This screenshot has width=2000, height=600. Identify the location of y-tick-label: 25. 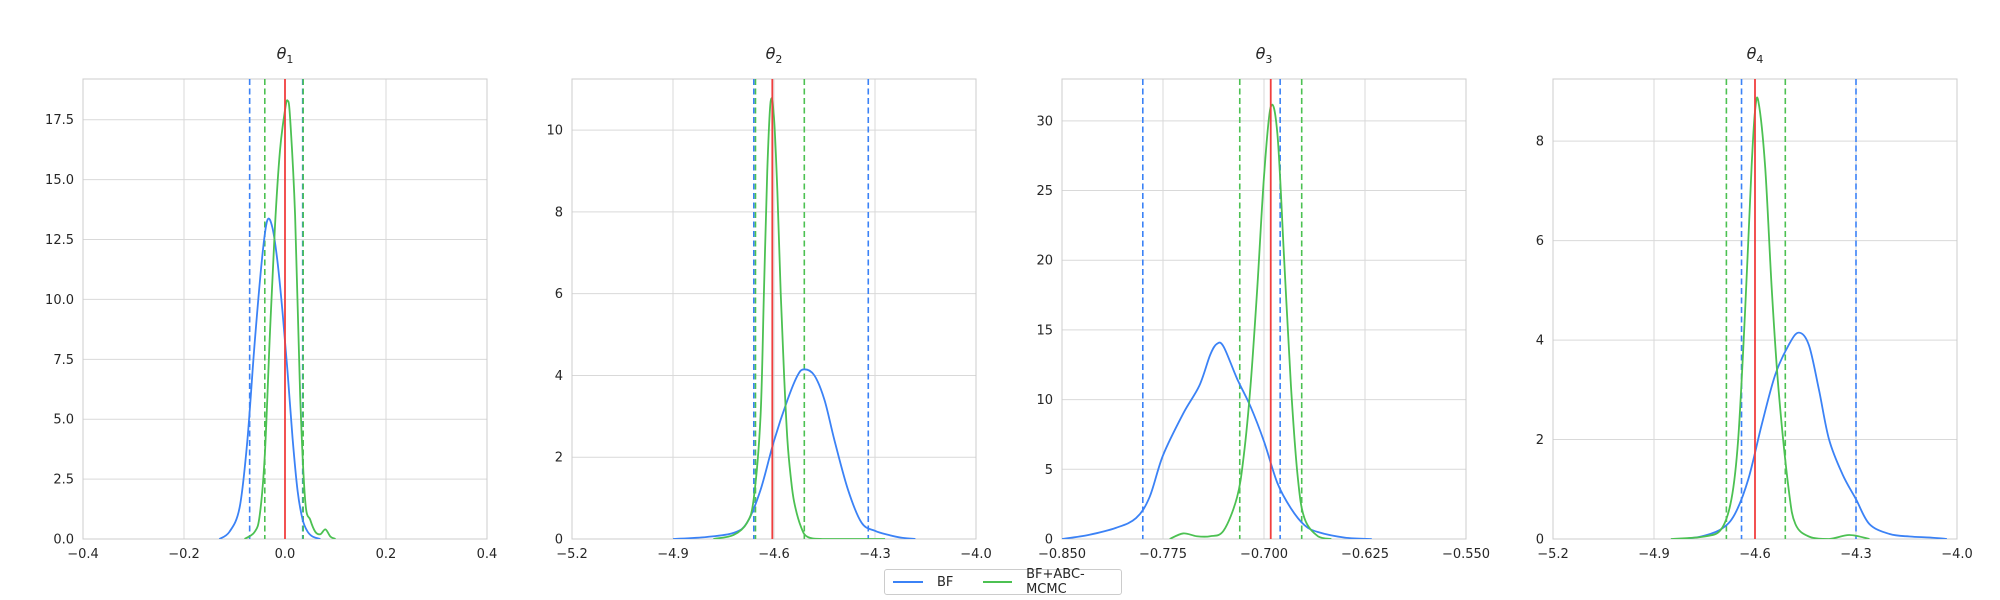
(1044, 191).